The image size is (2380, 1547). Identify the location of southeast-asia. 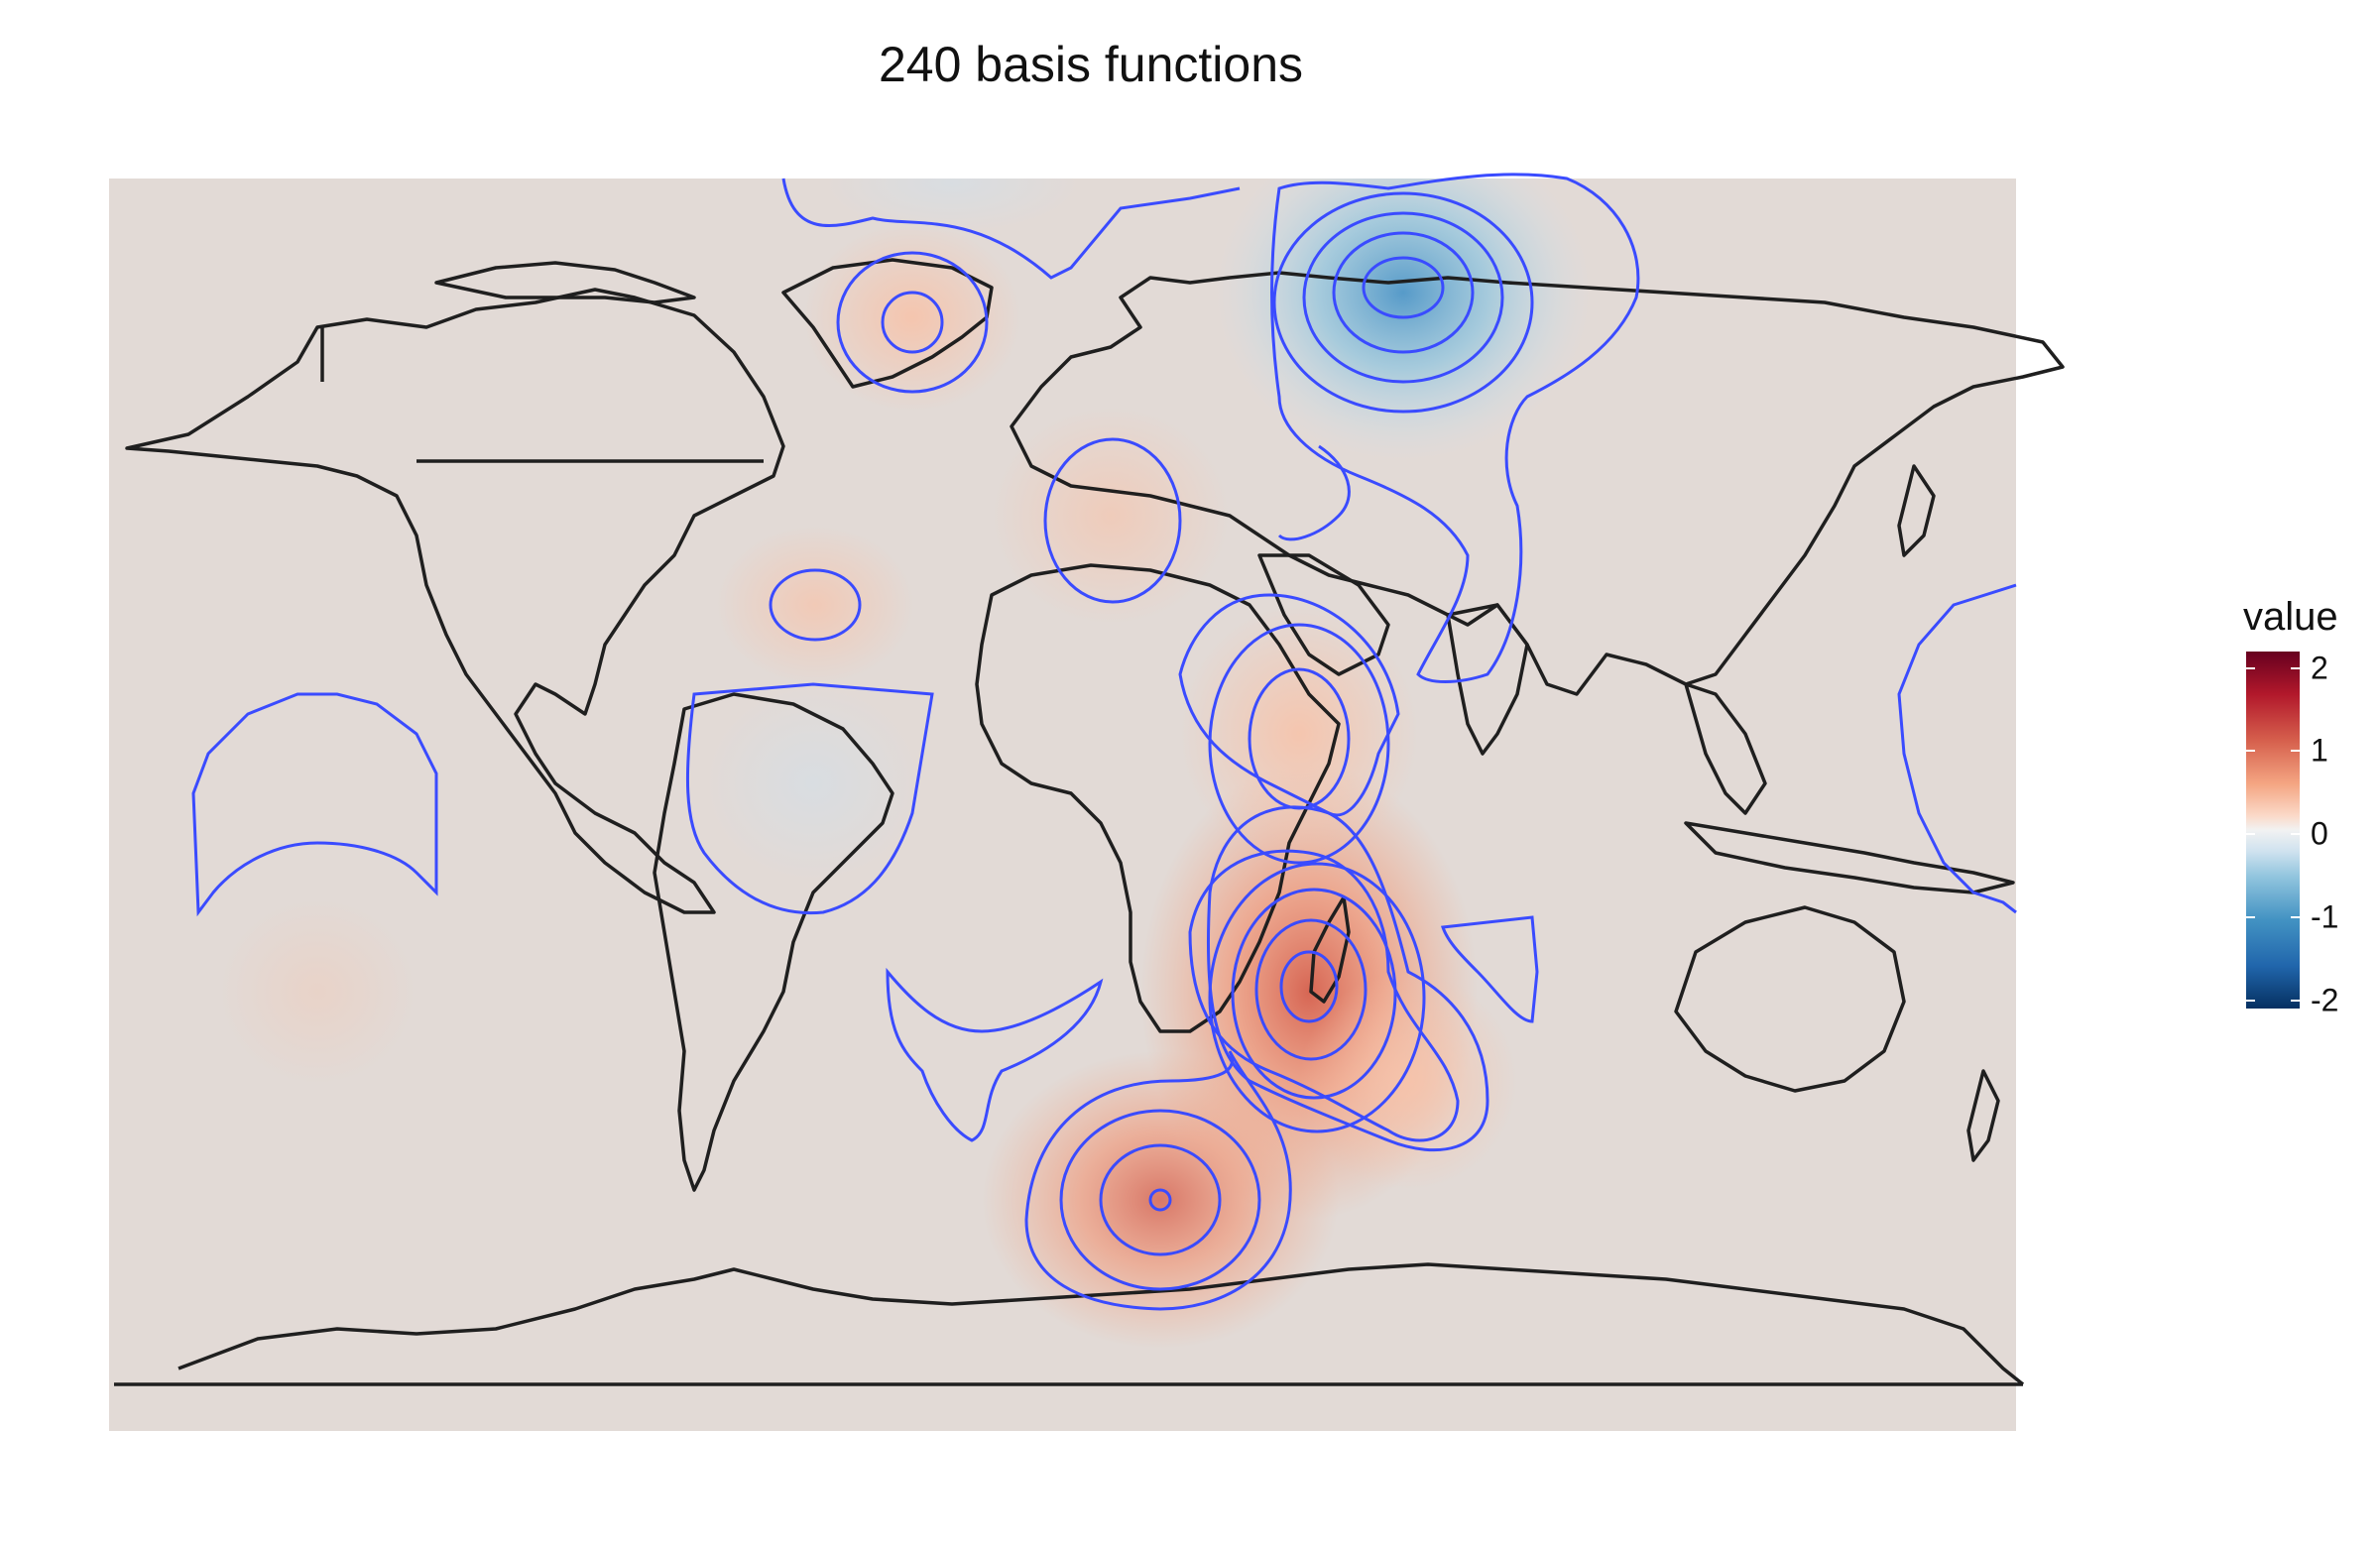
(1725, 748).